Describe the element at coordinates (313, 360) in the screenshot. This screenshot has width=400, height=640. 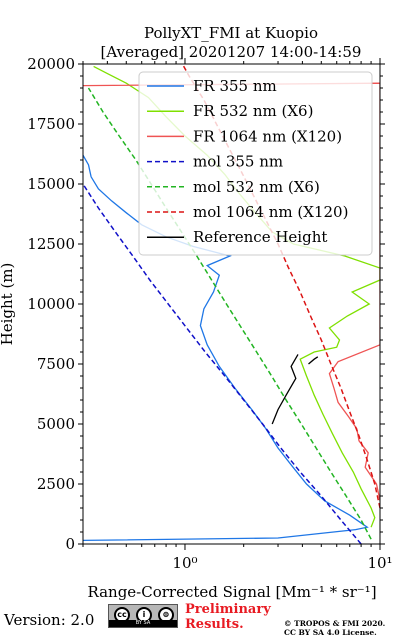
I see `series-line-6-segment` at that location.